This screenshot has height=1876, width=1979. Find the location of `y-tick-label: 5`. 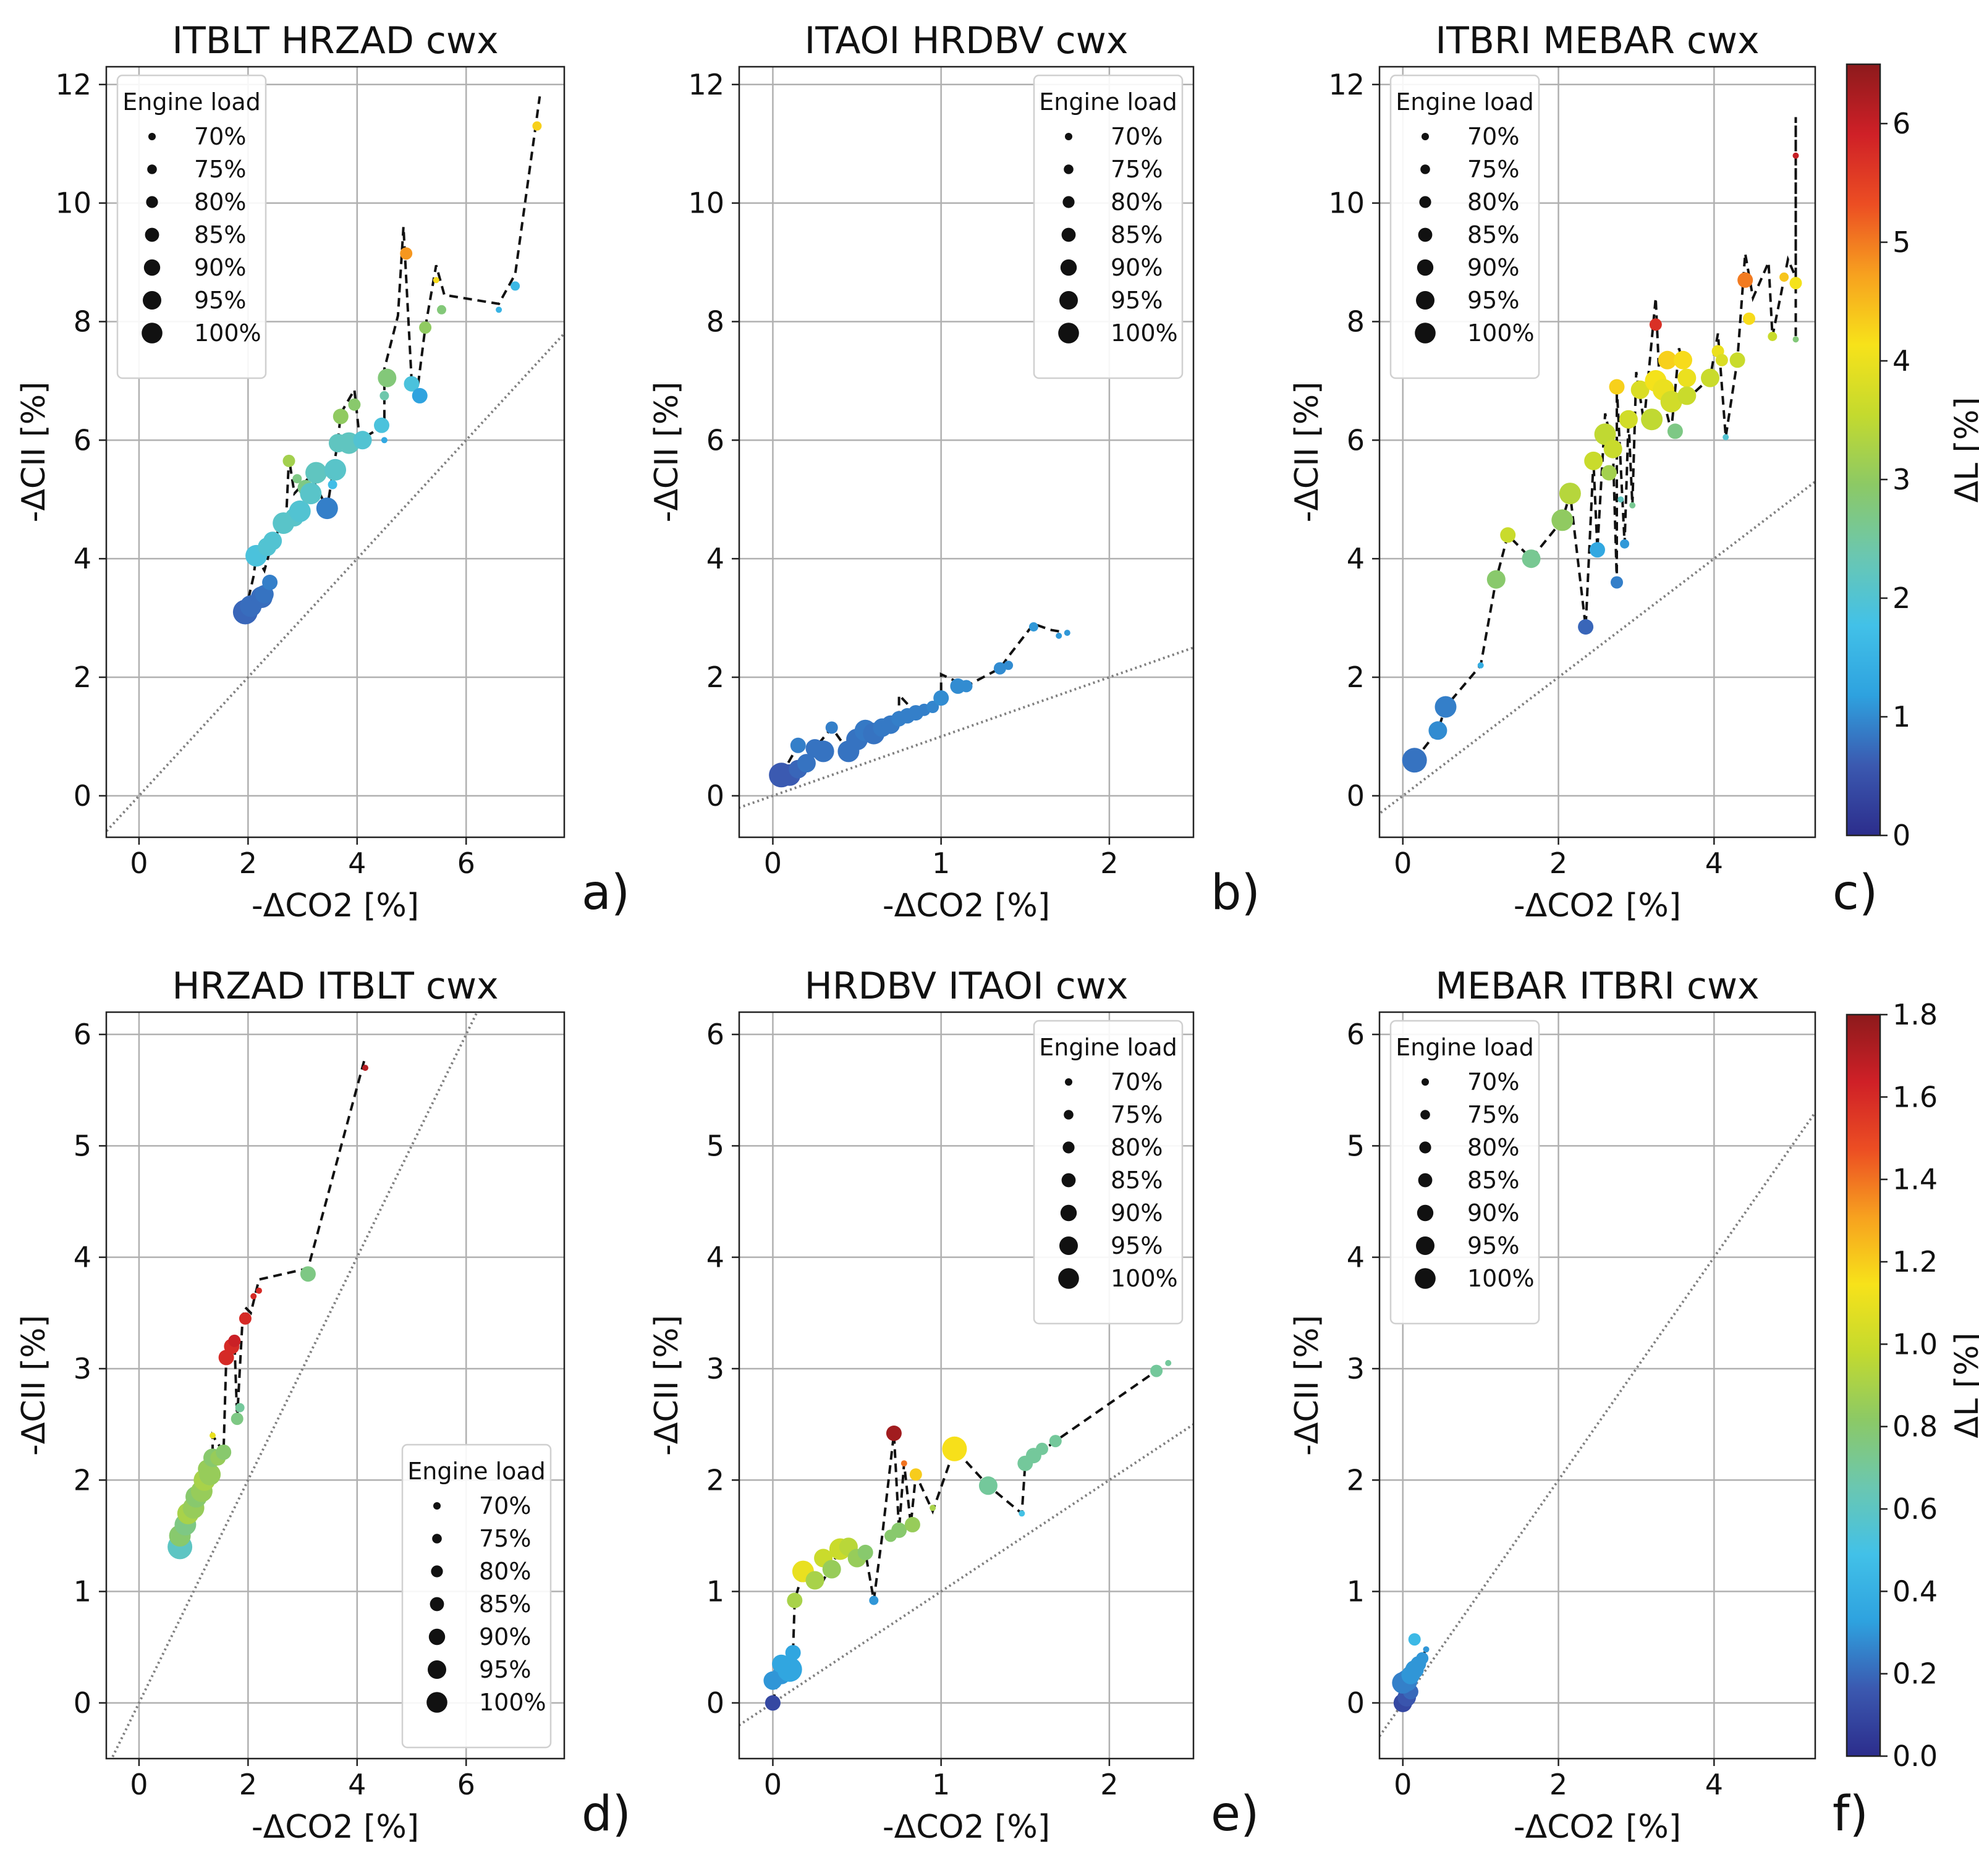

y-tick-label: 5 is located at coordinates (82, 1145).